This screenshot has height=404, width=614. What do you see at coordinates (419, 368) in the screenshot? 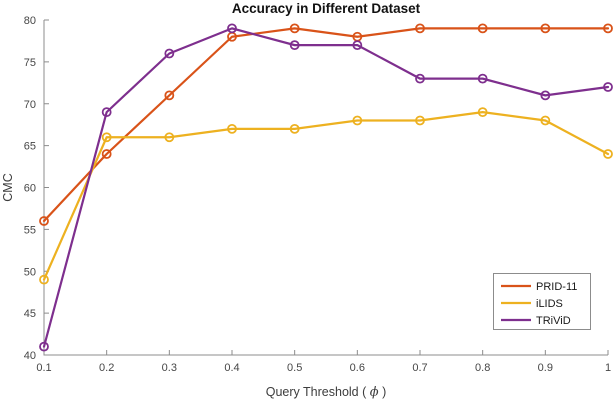
I see `x-tick-label: 0.7` at bounding box center [419, 368].